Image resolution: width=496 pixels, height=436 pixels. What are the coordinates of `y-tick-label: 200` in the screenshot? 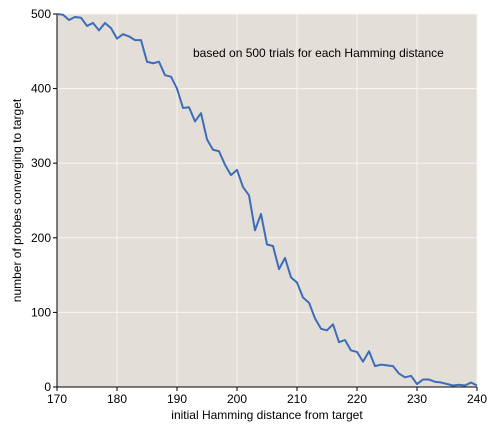 It's located at (41, 238).